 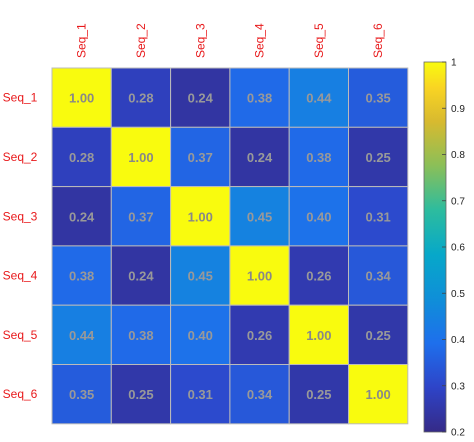 What do you see at coordinates (20, 157) in the screenshot?
I see `row-label: Seq_2` at bounding box center [20, 157].